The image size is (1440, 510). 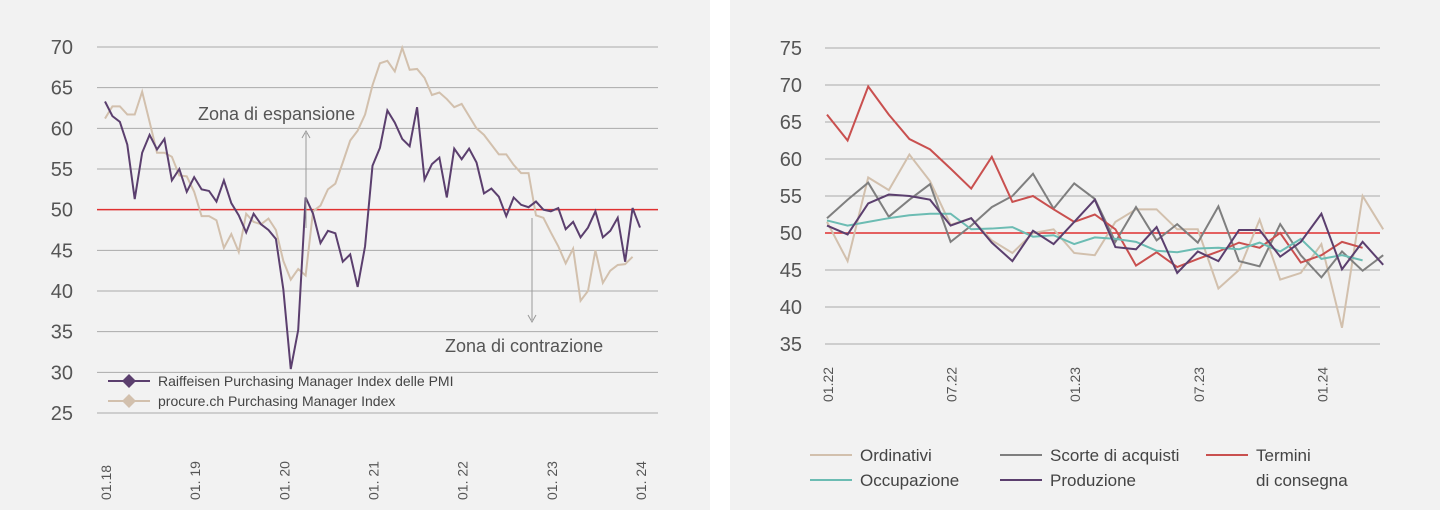 I want to click on x-tick-label: 01. 24, so click(x=641, y=480).